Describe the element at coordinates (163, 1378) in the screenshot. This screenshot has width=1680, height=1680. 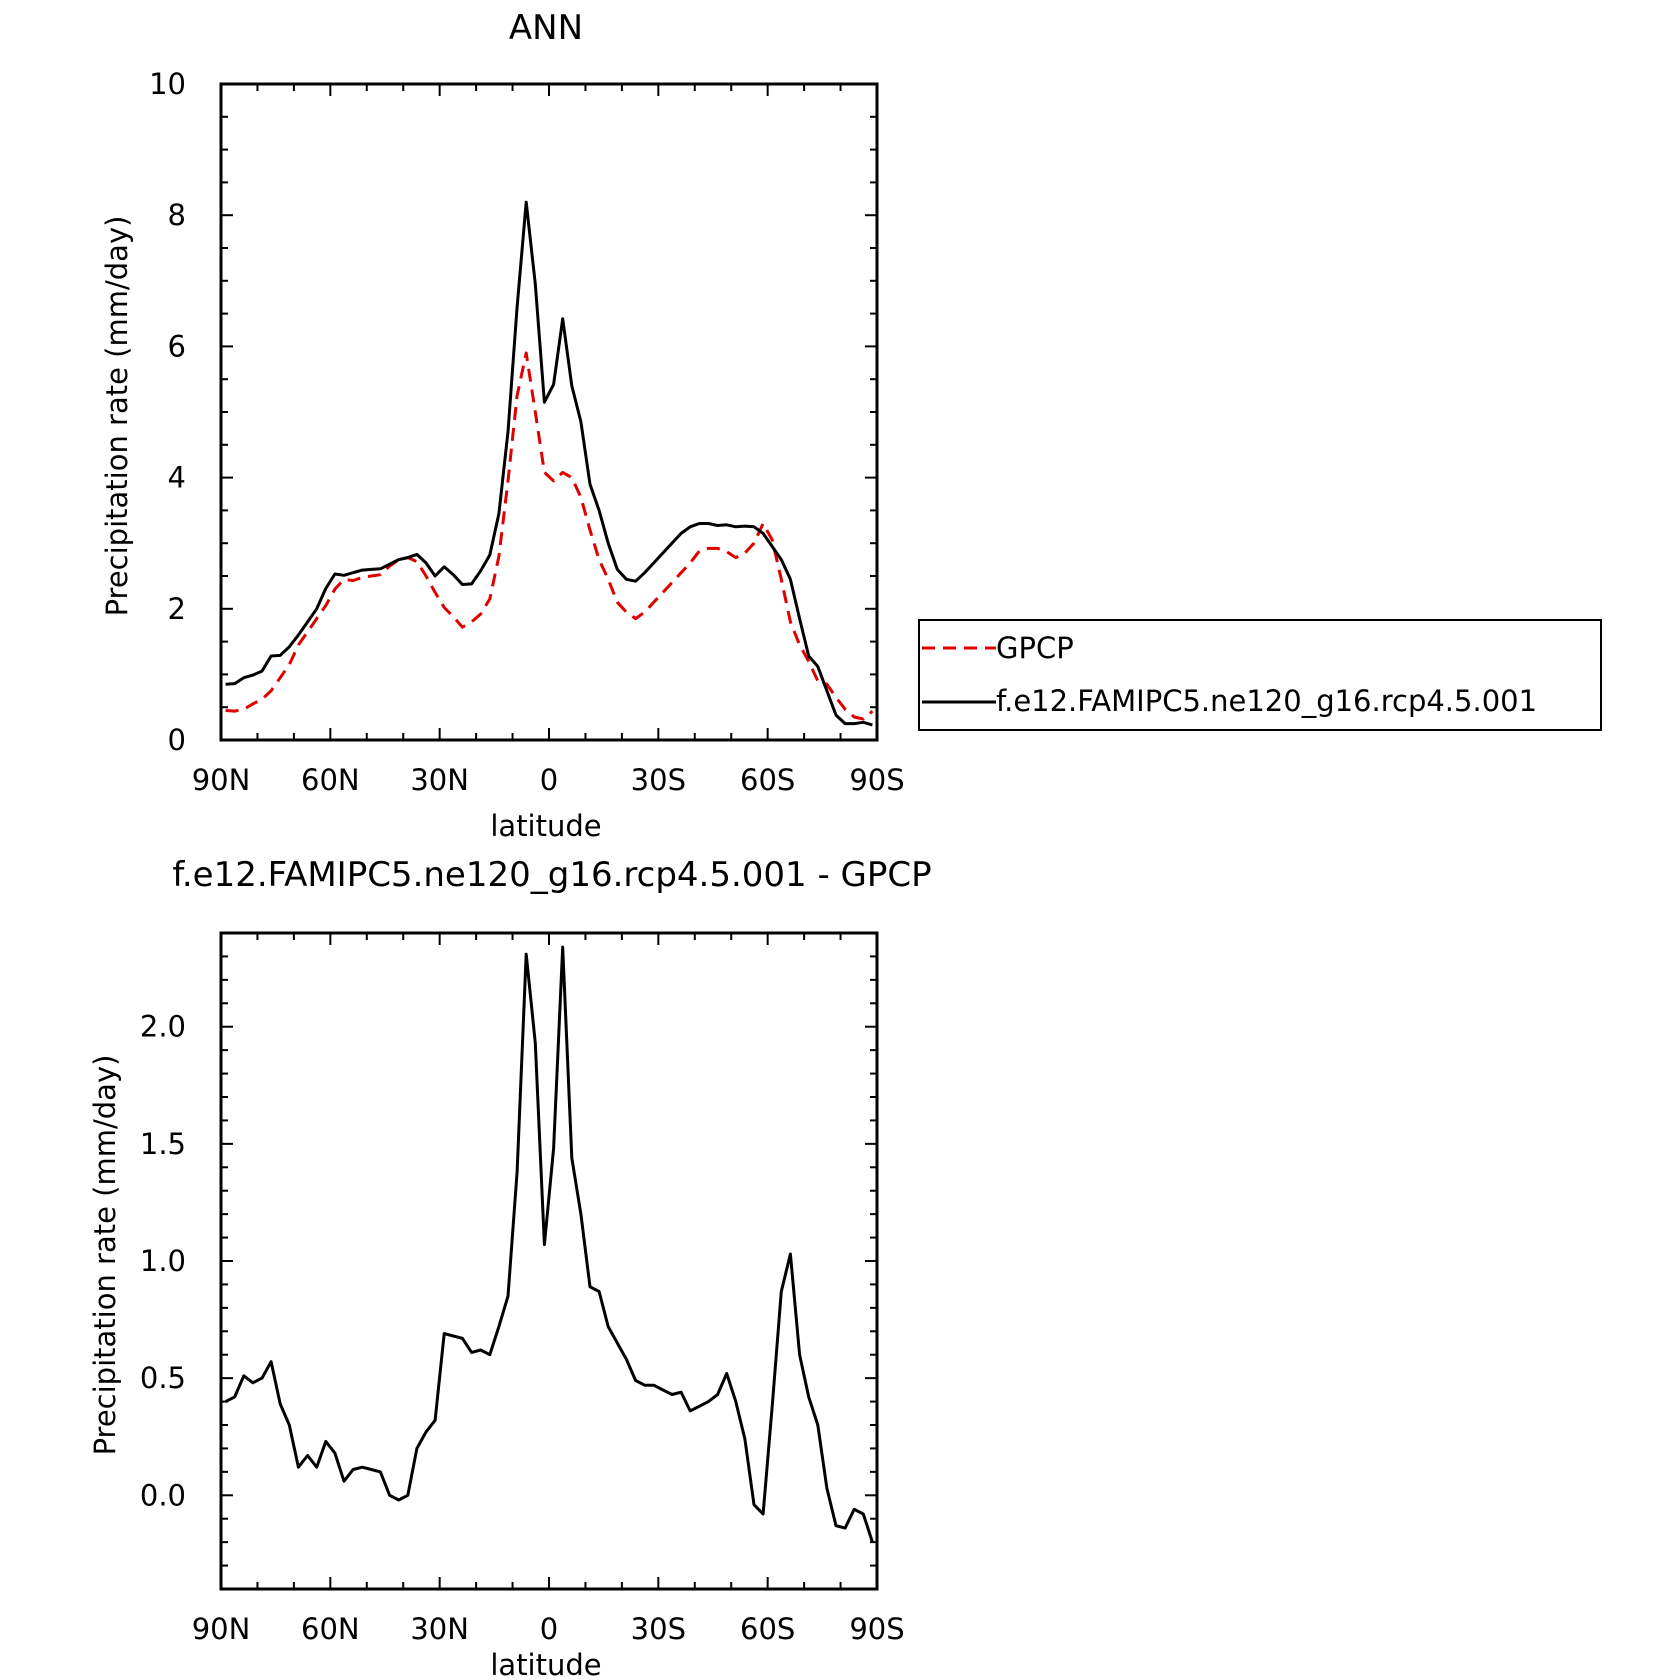
I see `y-tick-label: 0.5` at that location.